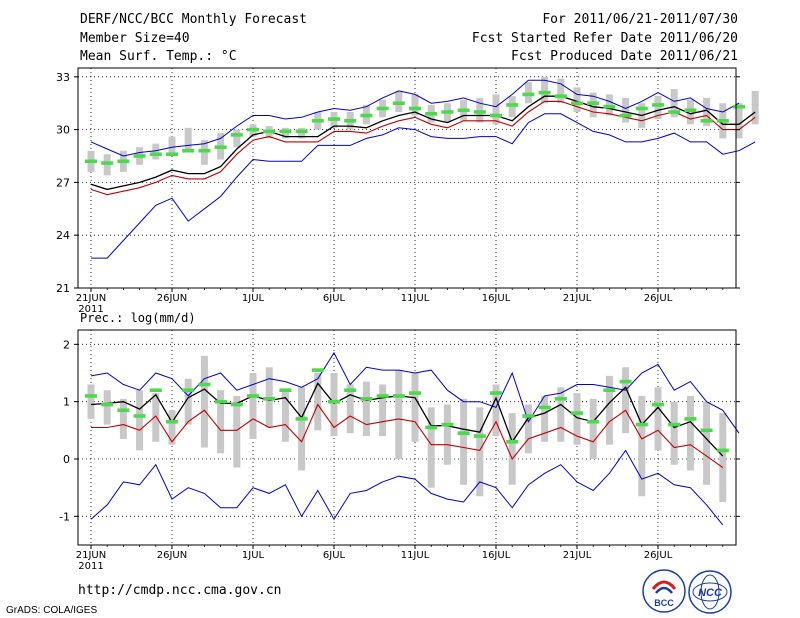  I want to click on source-url: http://cmdp.ncc.cma.gov.cn, so click(180, 590).